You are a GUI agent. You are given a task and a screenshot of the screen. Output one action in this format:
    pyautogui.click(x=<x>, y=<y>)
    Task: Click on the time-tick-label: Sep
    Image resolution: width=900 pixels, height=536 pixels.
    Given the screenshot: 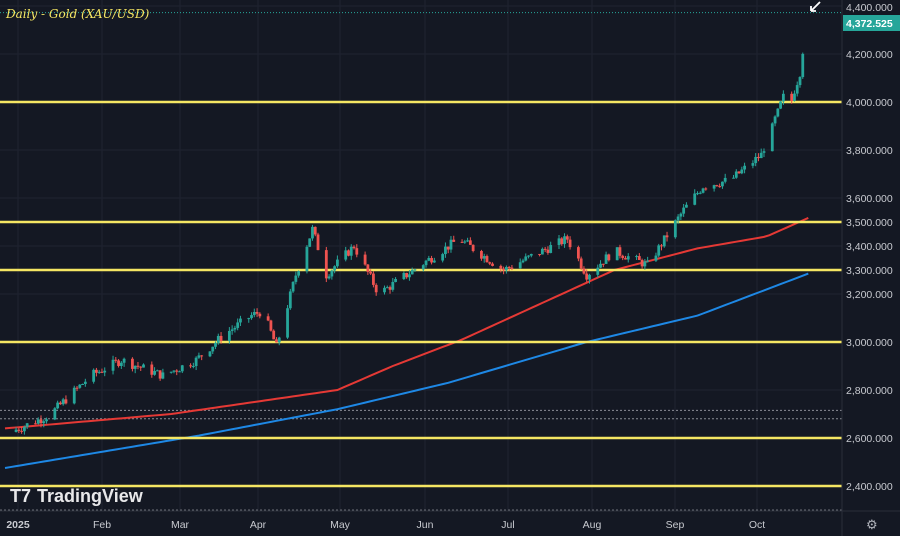 What is the action you would take?
    pyautogui.click(x=675, y=525)
    